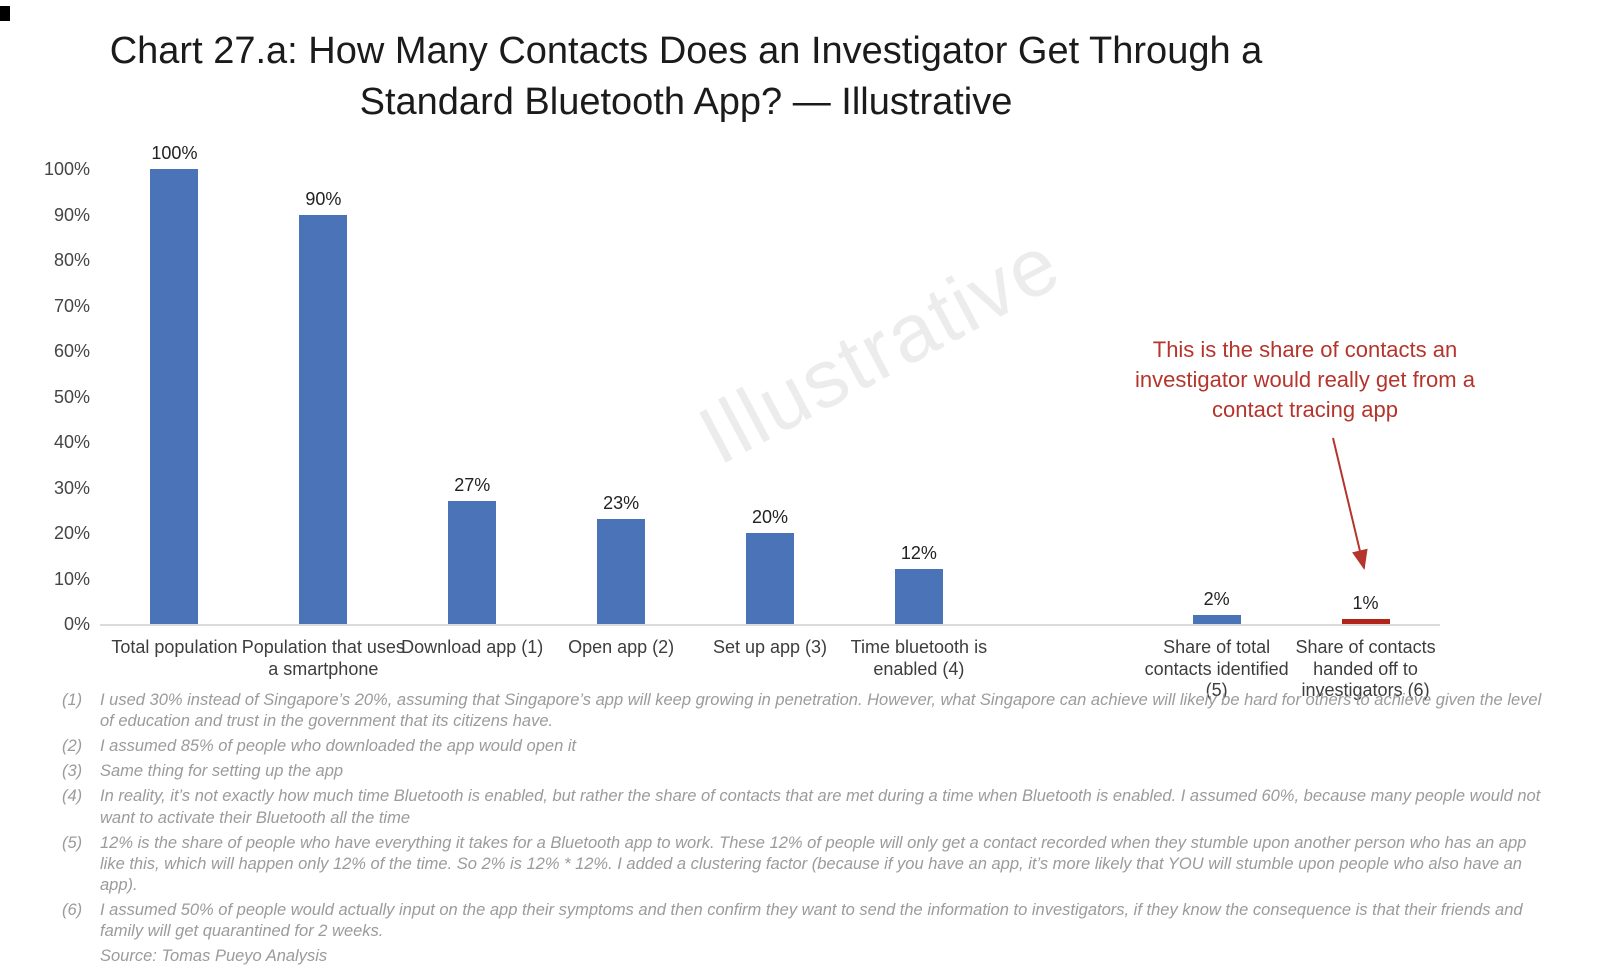  Describe the element at coordinates (72, 842) in the screenshot. I see `footnote-marker: (5)` at that location.